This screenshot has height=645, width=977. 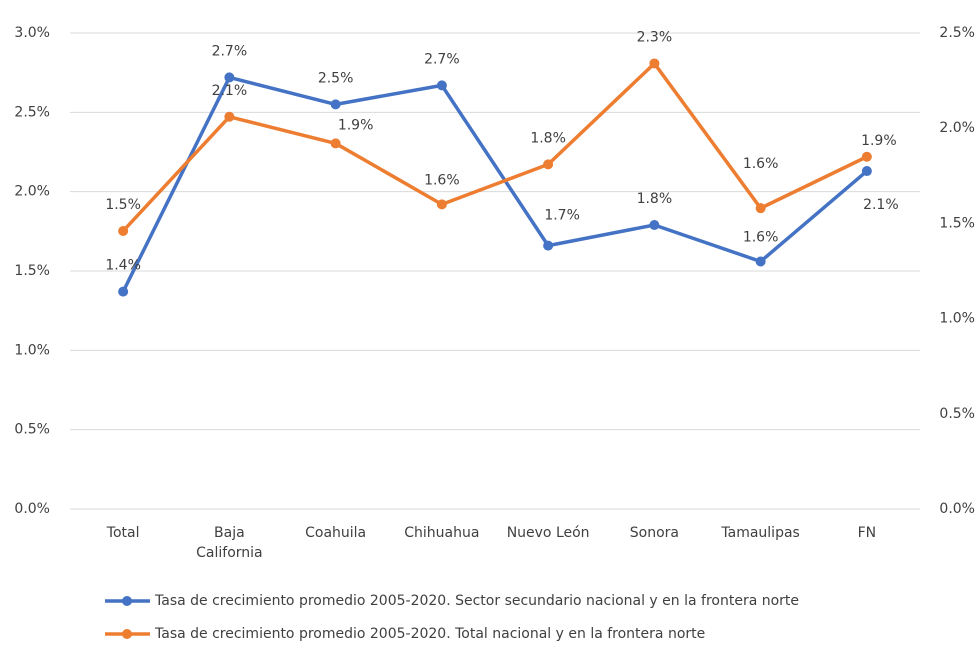 What do you see at coordinates (760, 533) in the screenshot?
I see `x-tick-label: Tamaulipas` at bounding box center [760, 533].